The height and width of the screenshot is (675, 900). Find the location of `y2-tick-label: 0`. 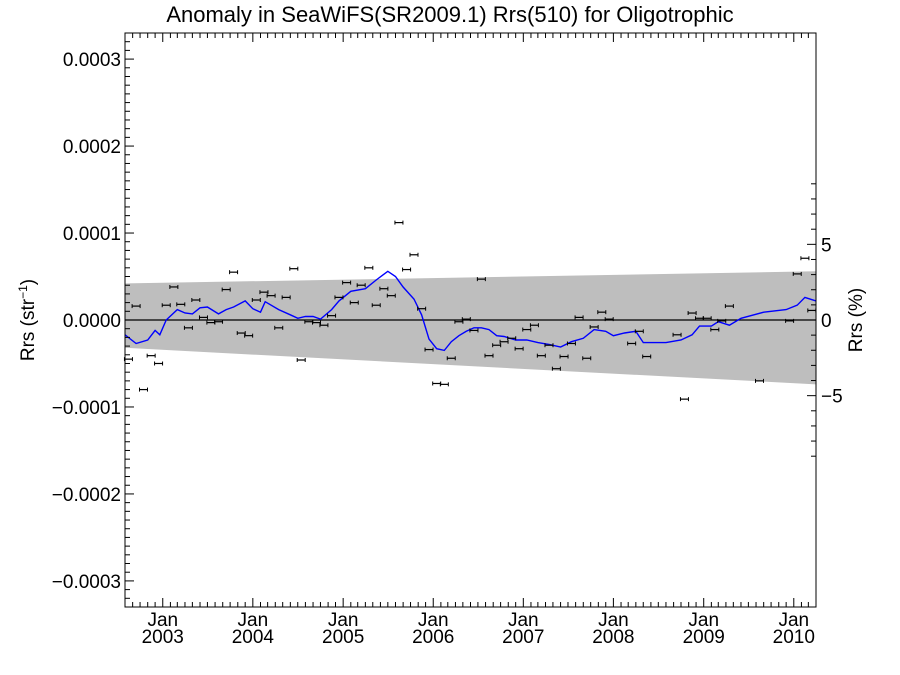

y2-tick-label: 0 is located at coordinates (826, 321).